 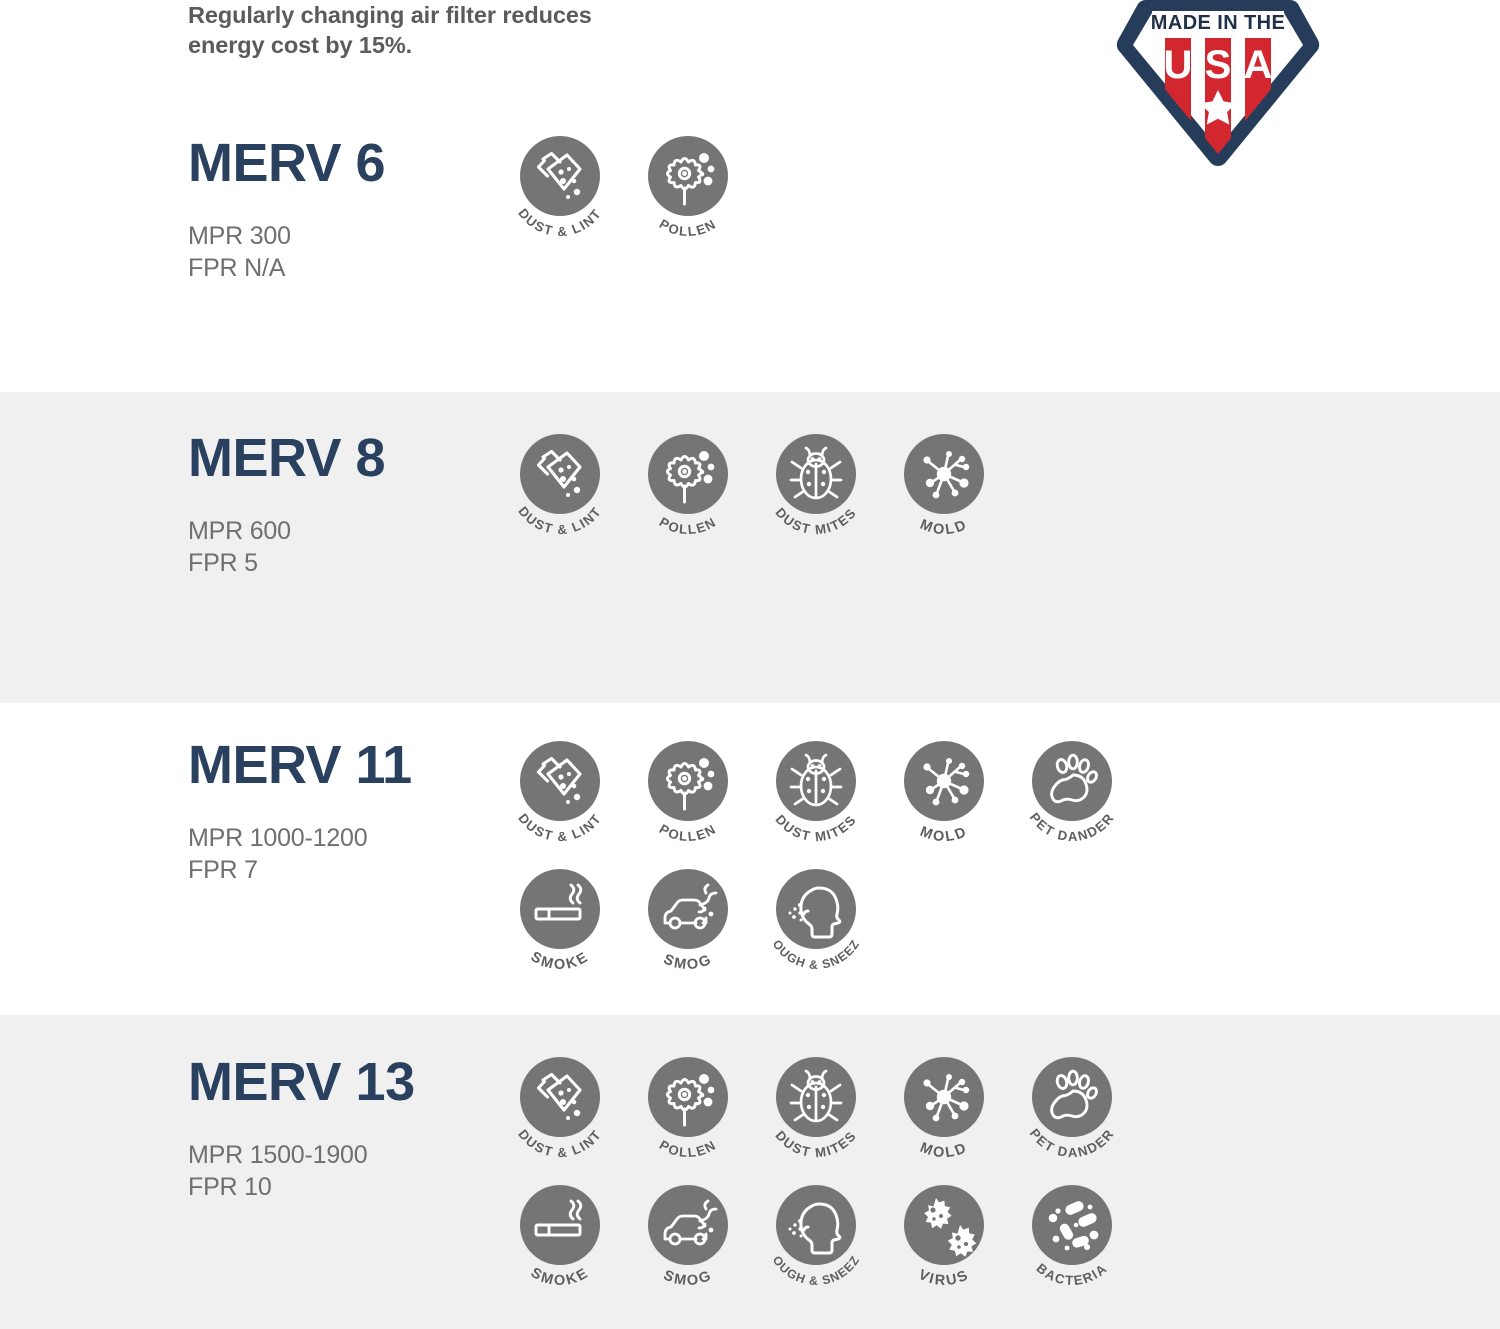 I want to click on icon-cell-virus: VIRUS, so click(x=964, y=1249).